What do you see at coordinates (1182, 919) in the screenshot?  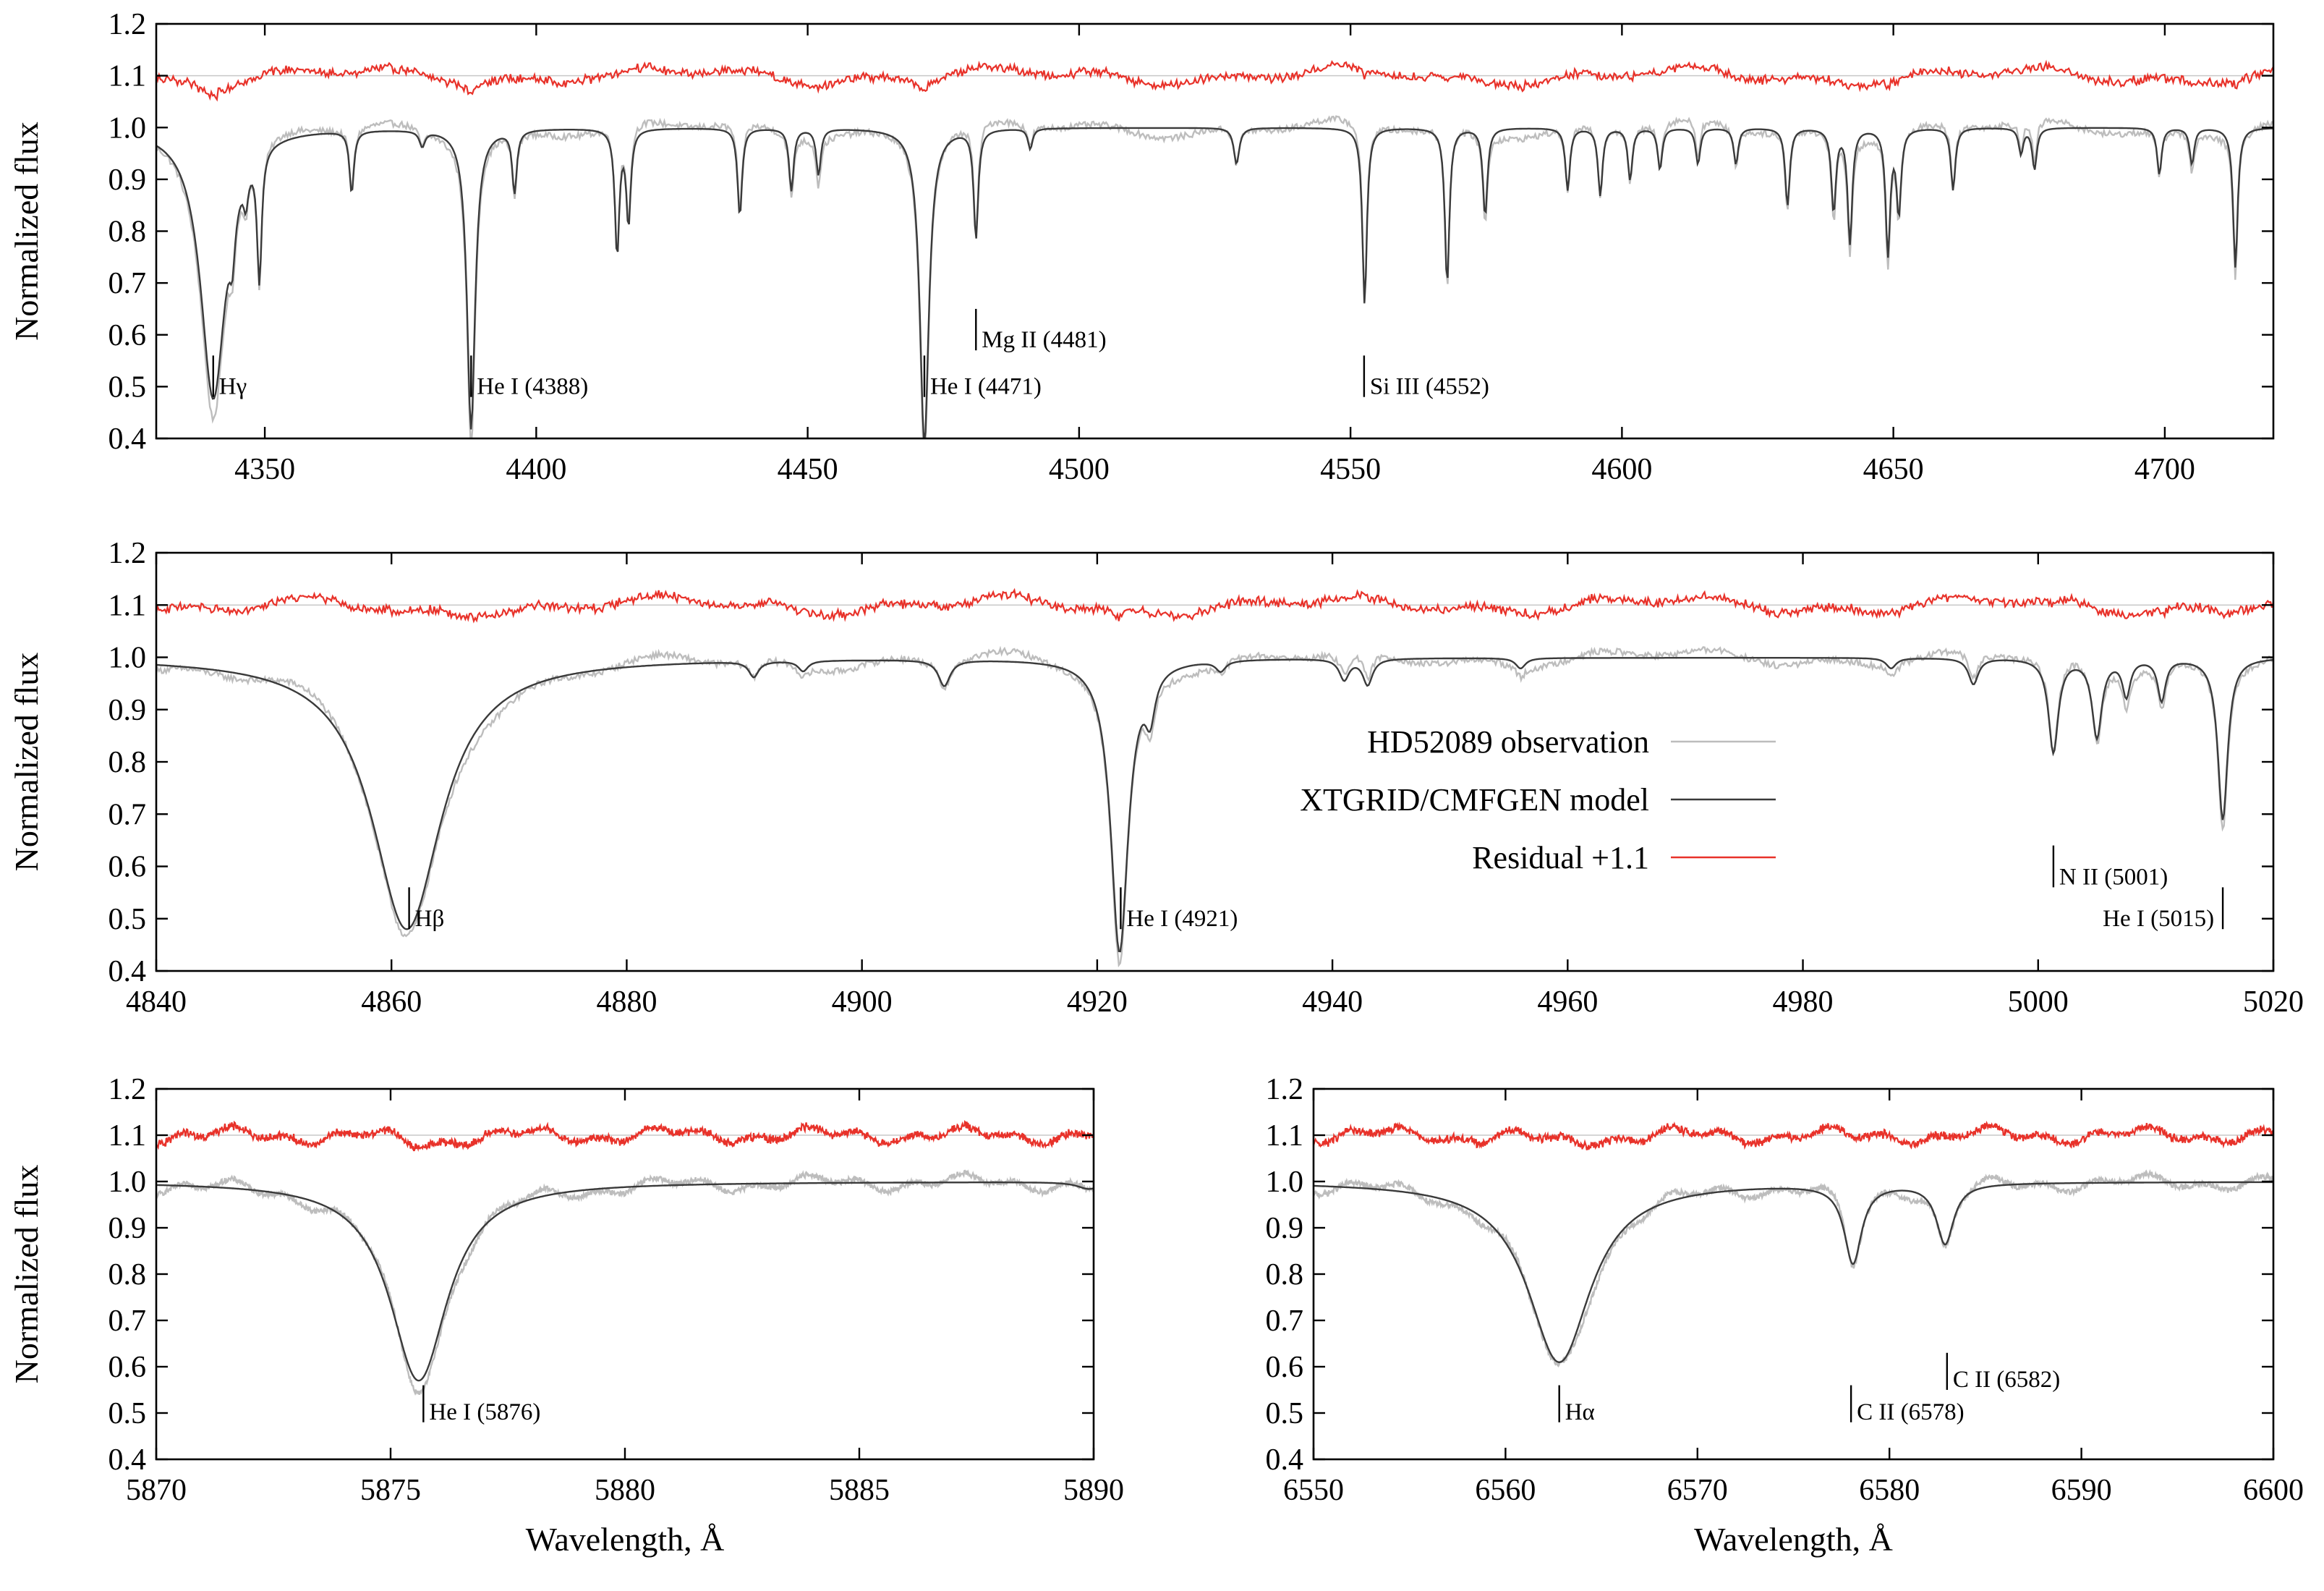 I see `line-annotation-label: He I (4921)` at bounding box center [1182, 919].